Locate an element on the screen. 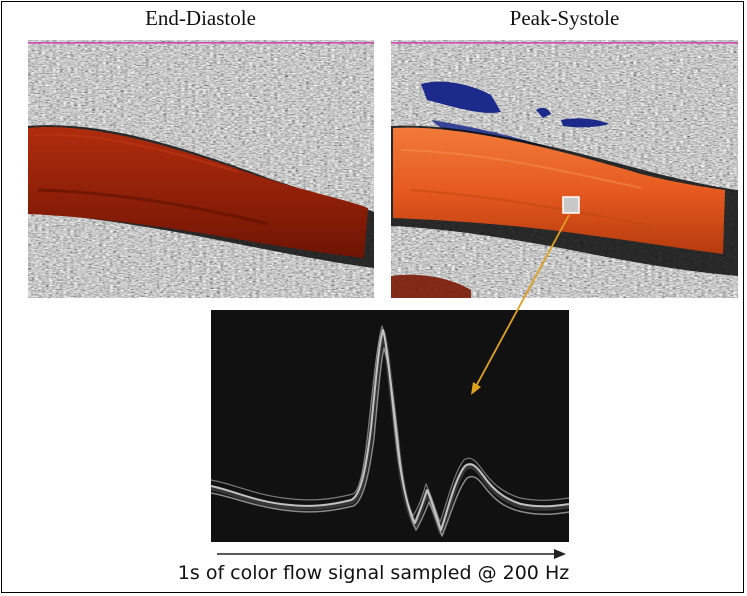 The image size is (747, 596). sample-volume-square-icon is located at coordinates (571, 205).